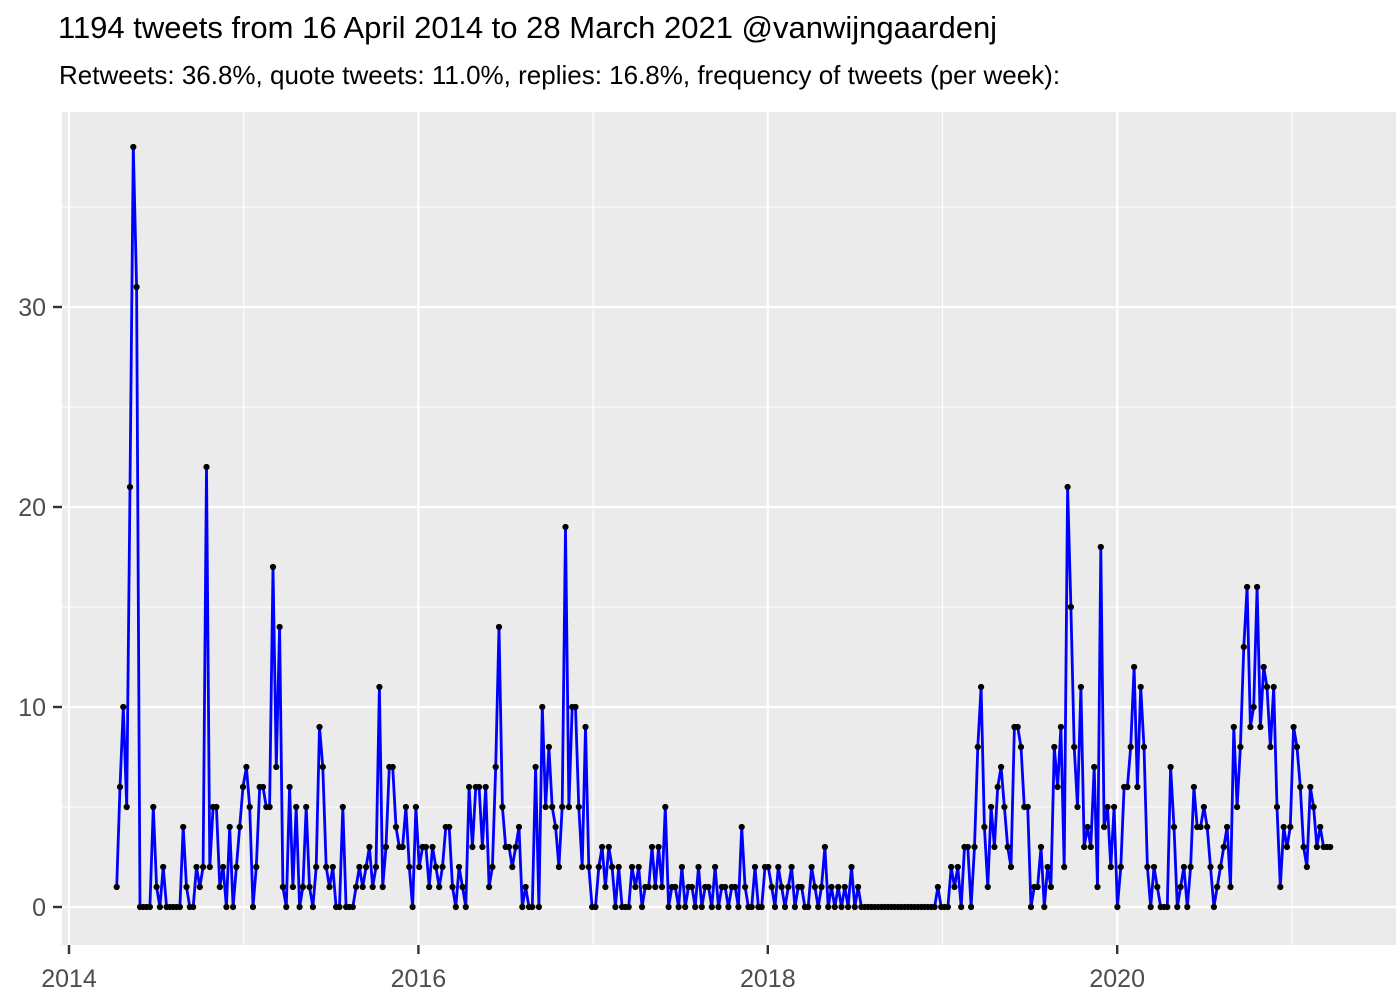 This screenshot has height=1000, width=1400. What do you see at coordinates (39, 908) in the screenshot?
I see `y-tick-label: 0` at bounding box center [39, 908].